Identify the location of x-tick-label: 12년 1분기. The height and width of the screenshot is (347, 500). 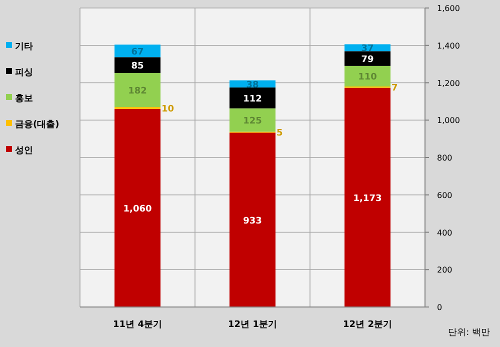
(252, 325).